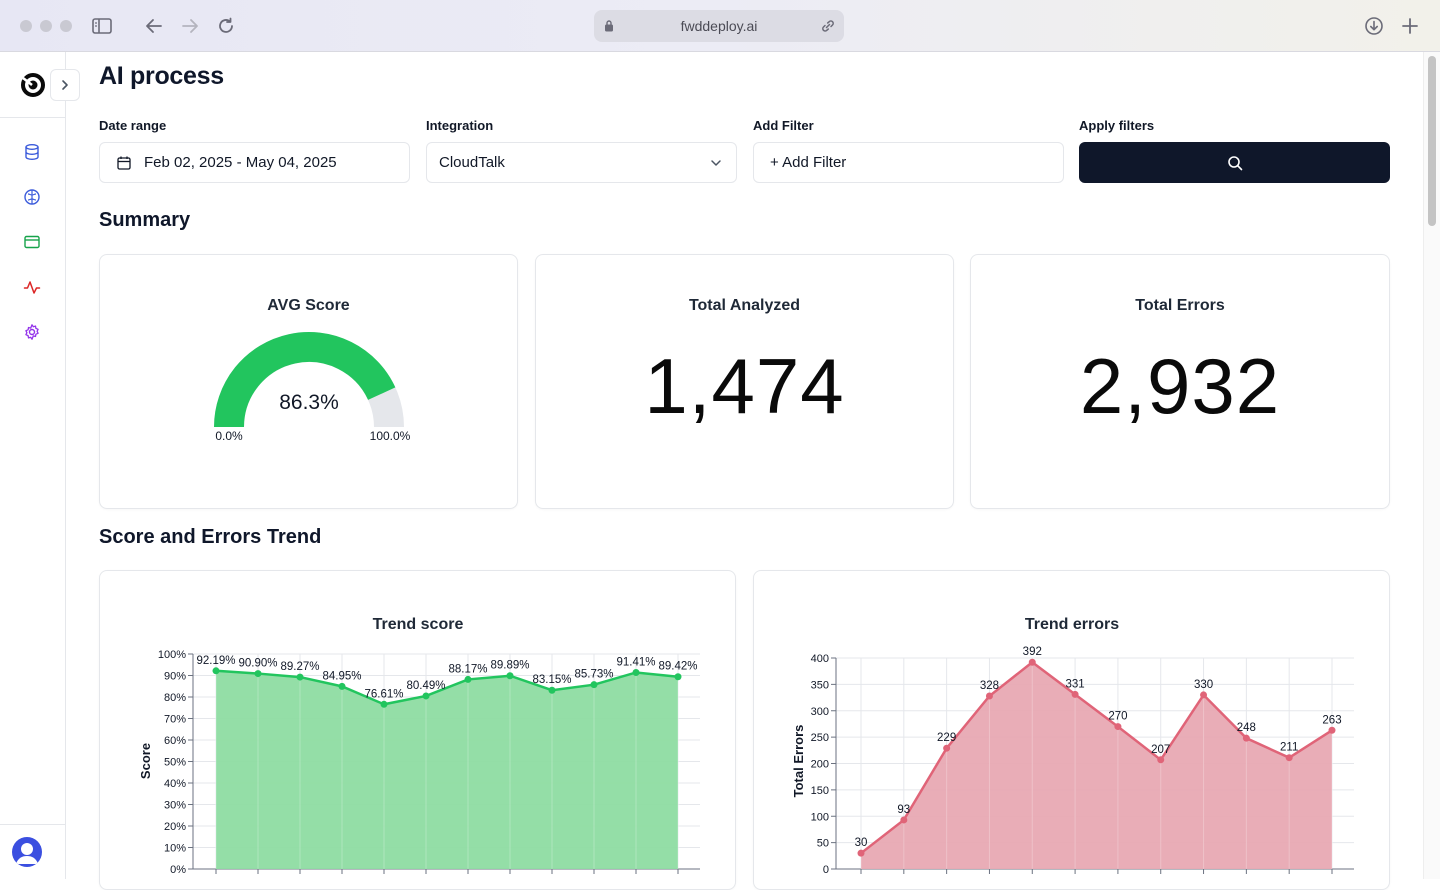 This screenshot has height=890, width=1440. What do you see at coordinates (447, 687) in the screenshot?
I see `trend-score-line` at bounding box center [447, 687].